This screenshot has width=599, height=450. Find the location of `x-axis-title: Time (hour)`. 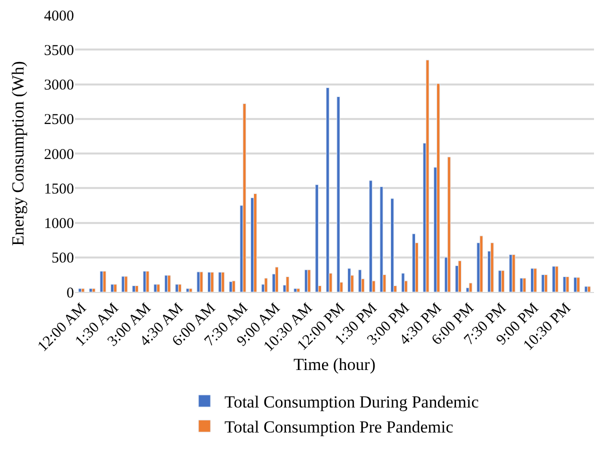

x-axis-title: Time (hour) is located at coordinates (334, 364).